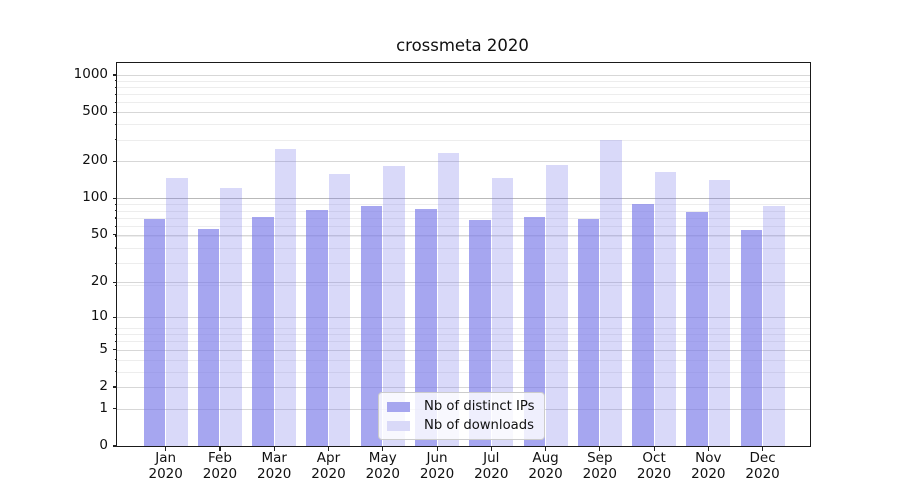 This screenshot has width=900, height=500. Describe the element at coordinates (208, 337) in the screenshot. I see `bar-ips-feb` at that location.